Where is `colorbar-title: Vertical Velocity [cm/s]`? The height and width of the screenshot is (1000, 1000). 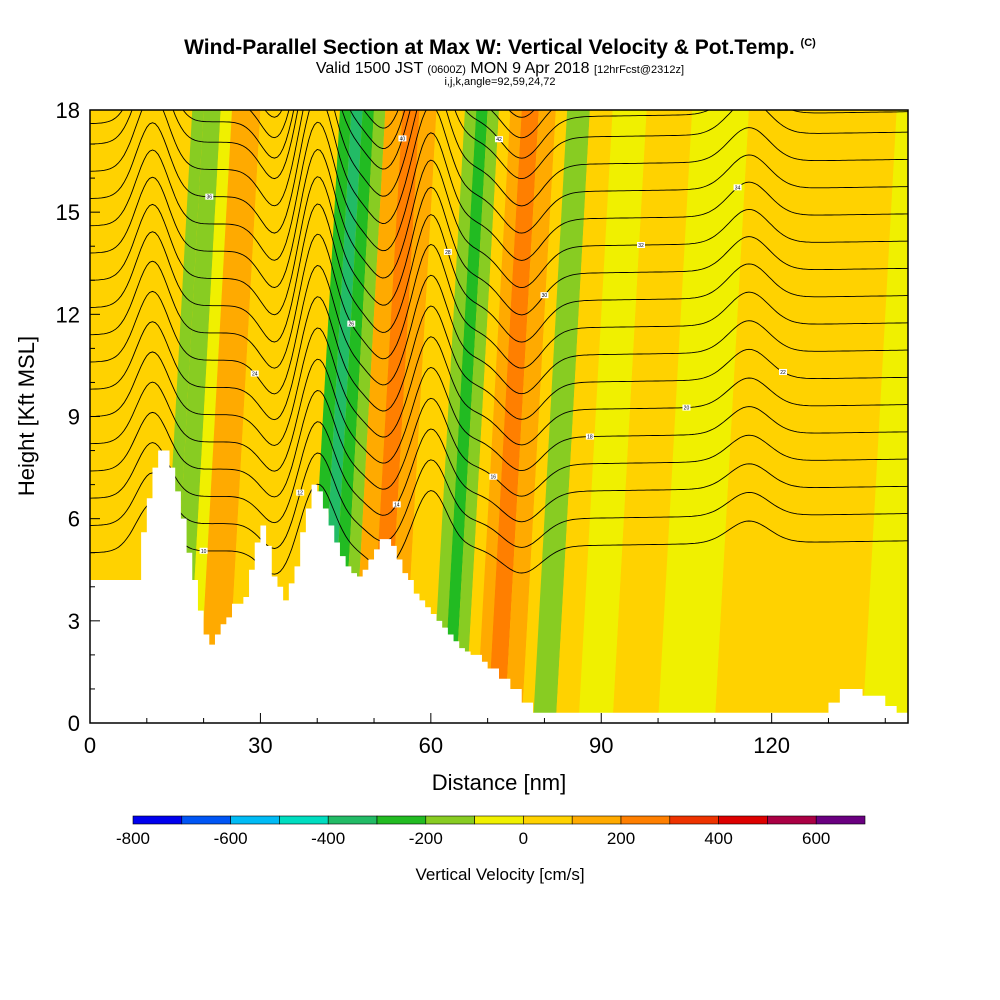
colorbar-title: Vertical Velocity [cm/s] is located at coordinates (499, 874).